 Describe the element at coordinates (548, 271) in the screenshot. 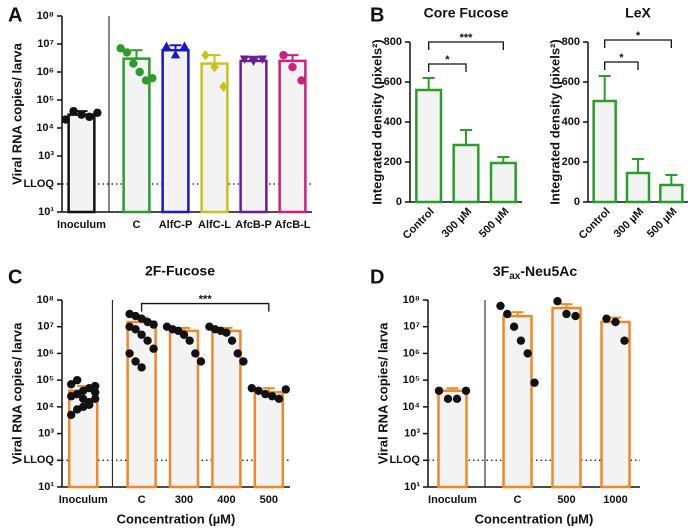

I see `title-part: -Neu5Ac` at that location.